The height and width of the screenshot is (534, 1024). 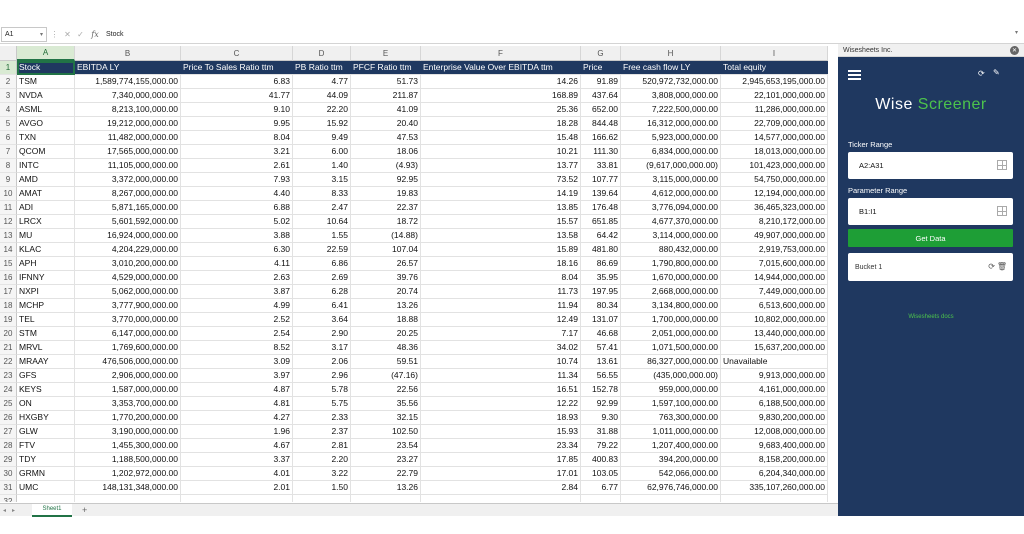 I want to click on data-cell: 5,923,000,000.00, so click(x=671, y=138).